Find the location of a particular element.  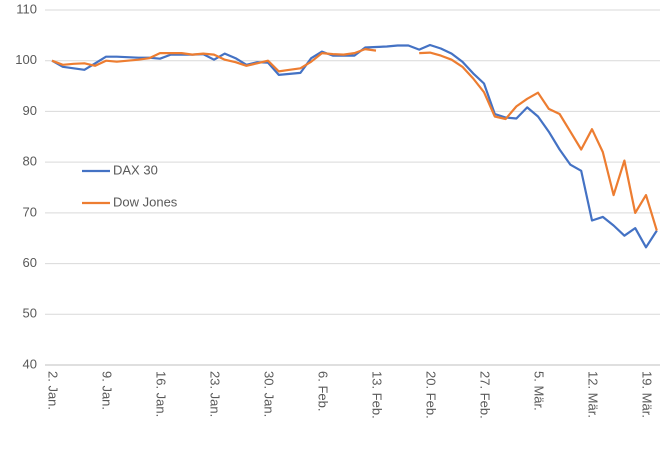

x-tick-label: 2. Jan. is located at coordinates (53, 390).